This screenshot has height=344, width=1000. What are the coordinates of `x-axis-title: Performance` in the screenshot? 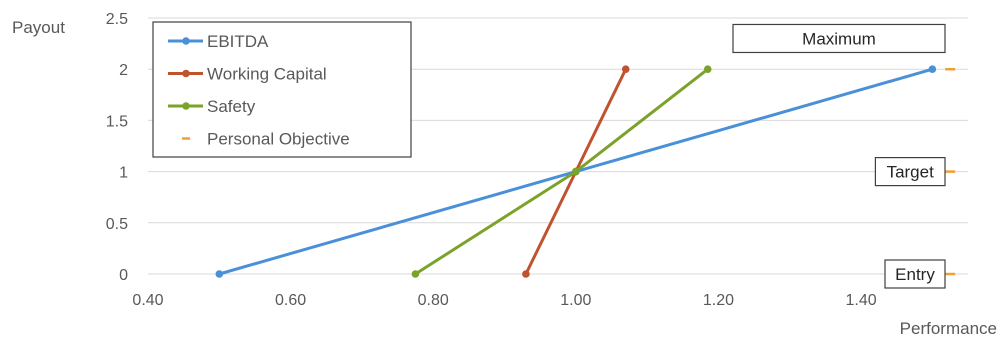 It's located at (948, 328).